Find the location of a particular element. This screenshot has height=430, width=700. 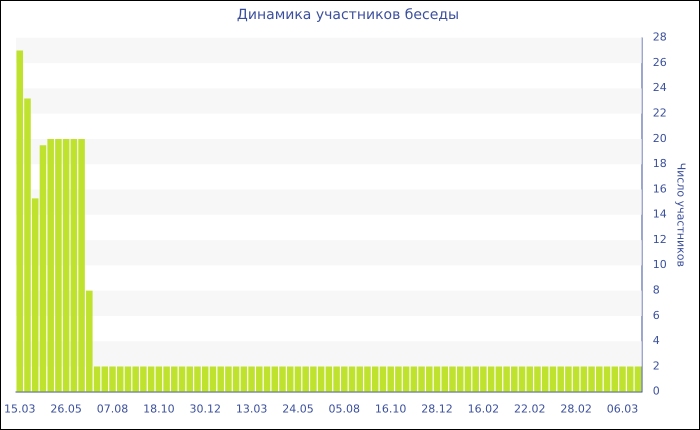

x-tick-label: 30.12 is located at coordinates (205, 409).